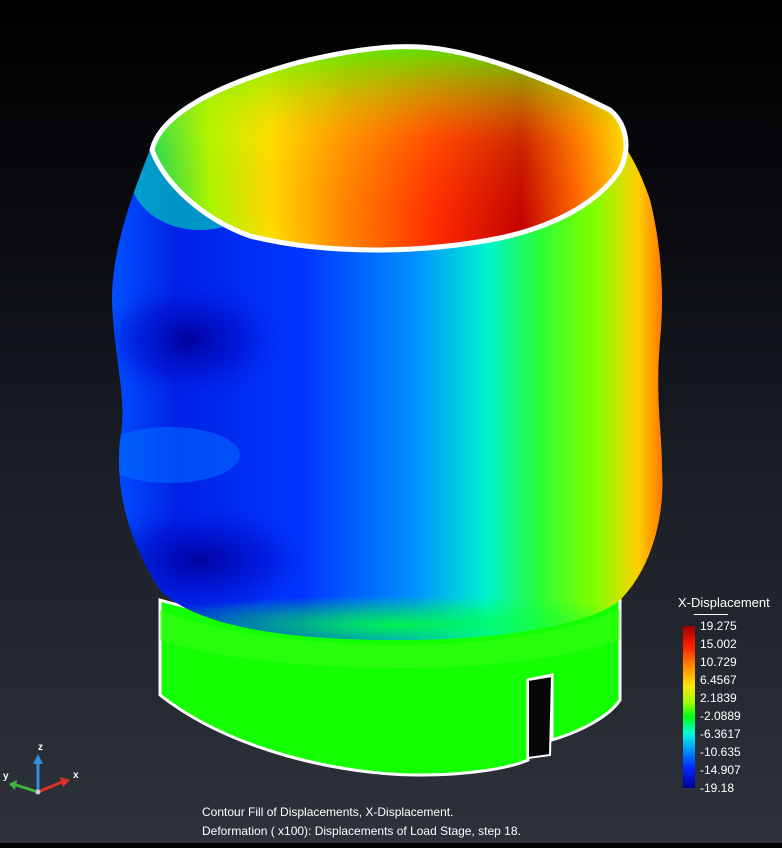 This screenshot has width=782, height=848. I want to click on legend-value: -6.3617, so click(720, 734).